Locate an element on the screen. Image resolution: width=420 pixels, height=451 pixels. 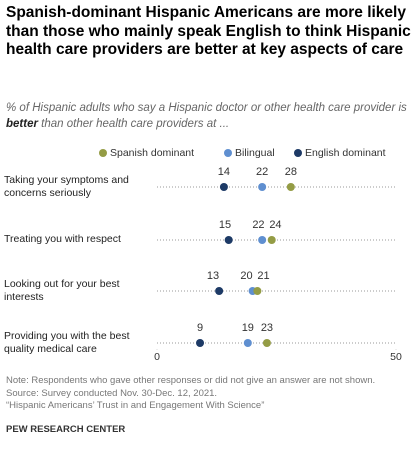
category-label-box: Looking out for your best interests is located at coordinates (62, 290).